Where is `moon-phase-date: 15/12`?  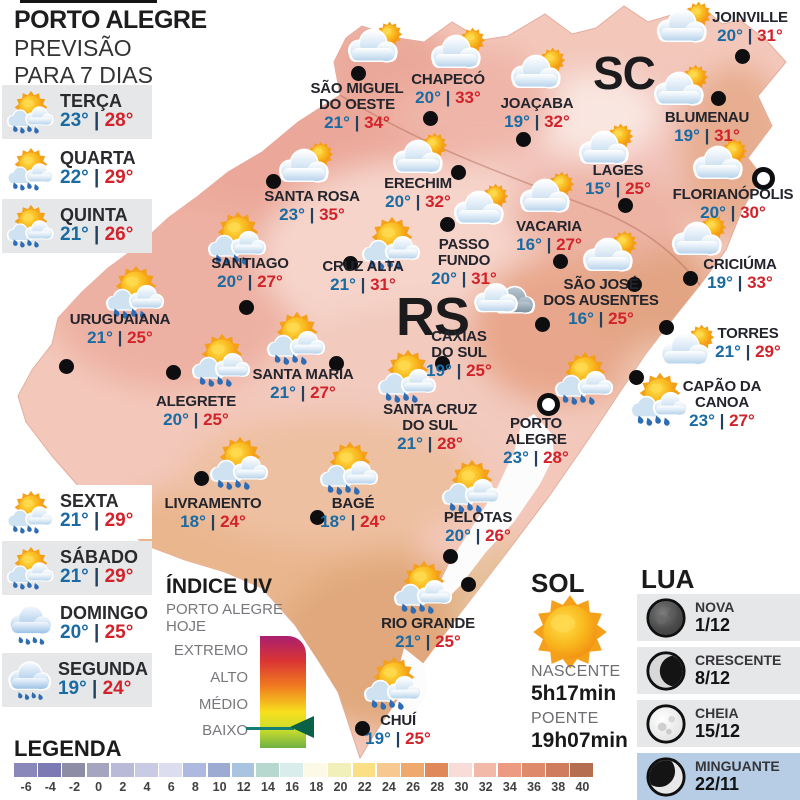 moon-phase-date: 15/12 is located at coordinates (718, 731).